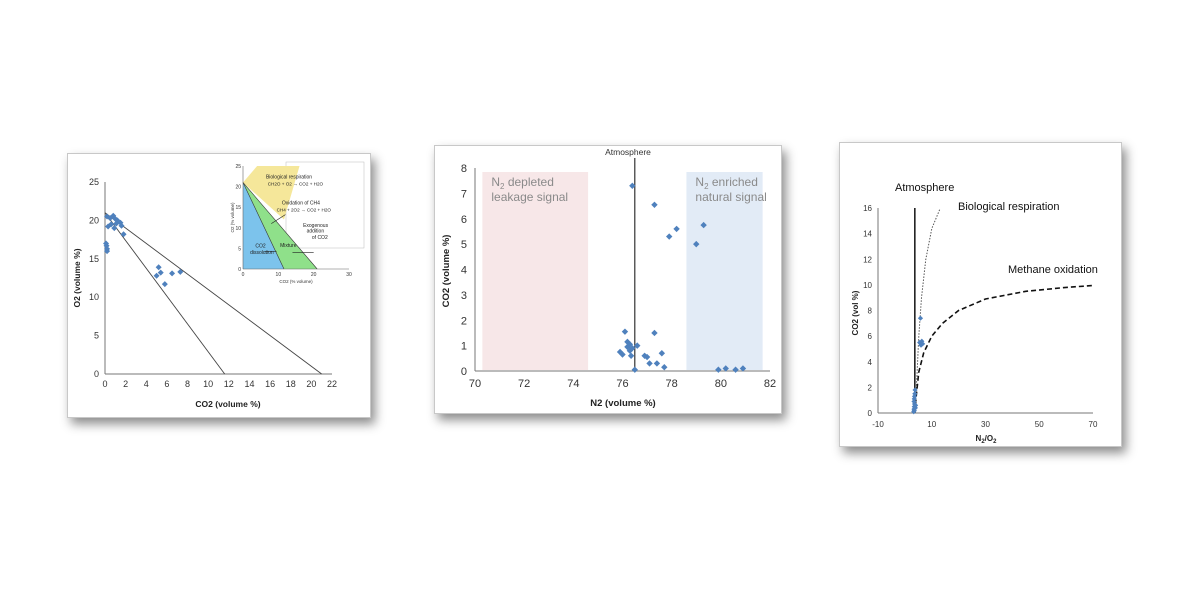  I want to click on inset-y-tick: 20, so click(238, 188).